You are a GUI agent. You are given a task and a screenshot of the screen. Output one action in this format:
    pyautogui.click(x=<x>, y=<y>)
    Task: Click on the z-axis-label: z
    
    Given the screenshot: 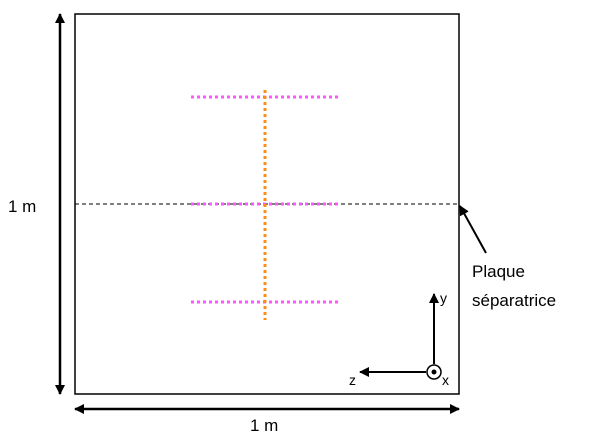 What is the action you would take?
    pyautogui.click(x=352, y=380)
    